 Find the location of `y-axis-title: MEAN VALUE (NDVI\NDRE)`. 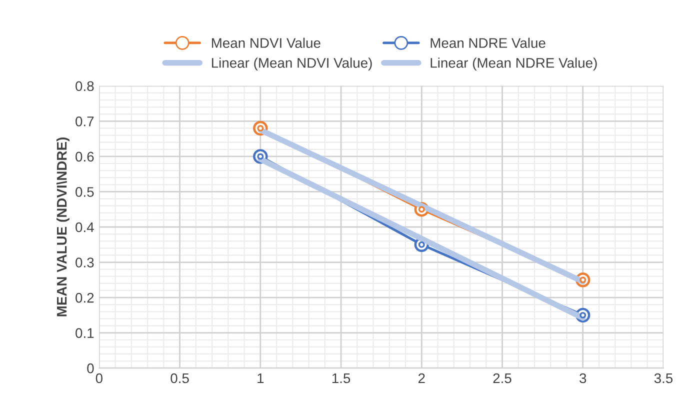

y-axis-title: MEAN VALUE (NDVI\NDRE) is located at coordinates (63, 227).